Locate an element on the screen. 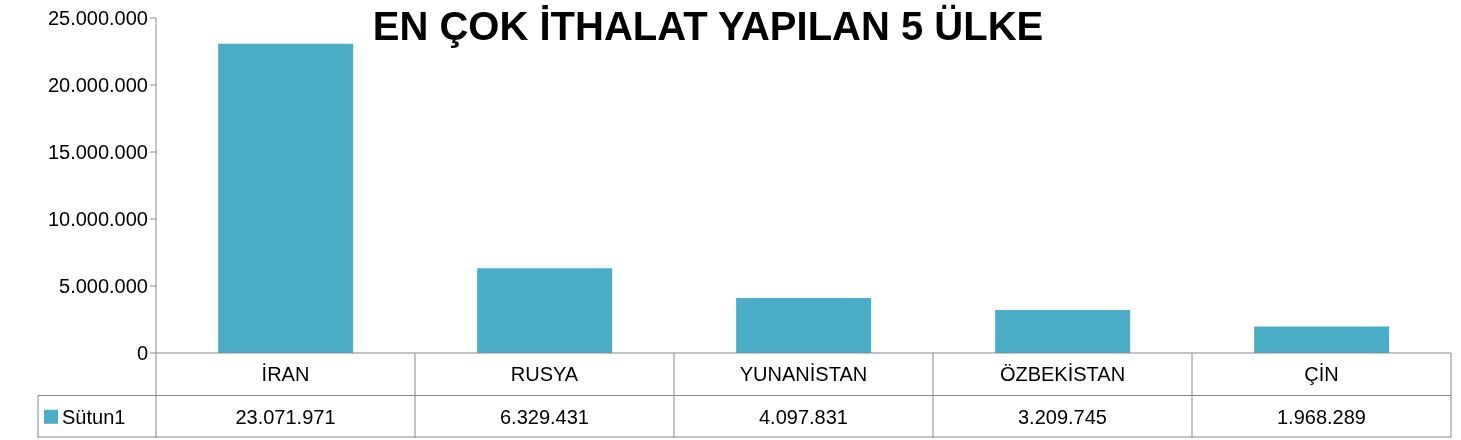 This screenshot has height=440, width=1461. x-tick-label: RUSYA is located at coordinates (544, 374).